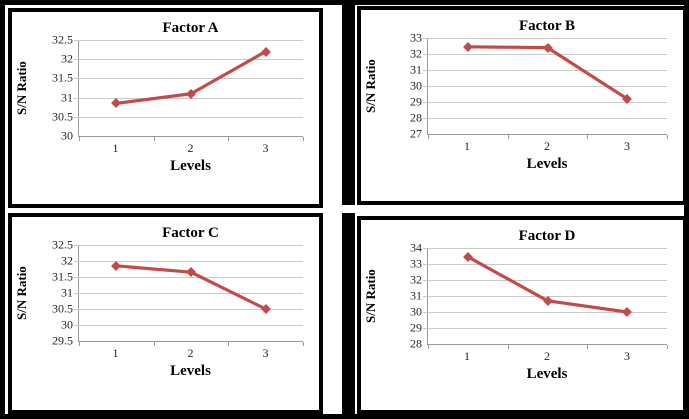 The width and height of the screenshot is (689, 419). Describe the element at coordinates (416, 247) in the screenshot. I see `y-tick-label: 34` at that location.